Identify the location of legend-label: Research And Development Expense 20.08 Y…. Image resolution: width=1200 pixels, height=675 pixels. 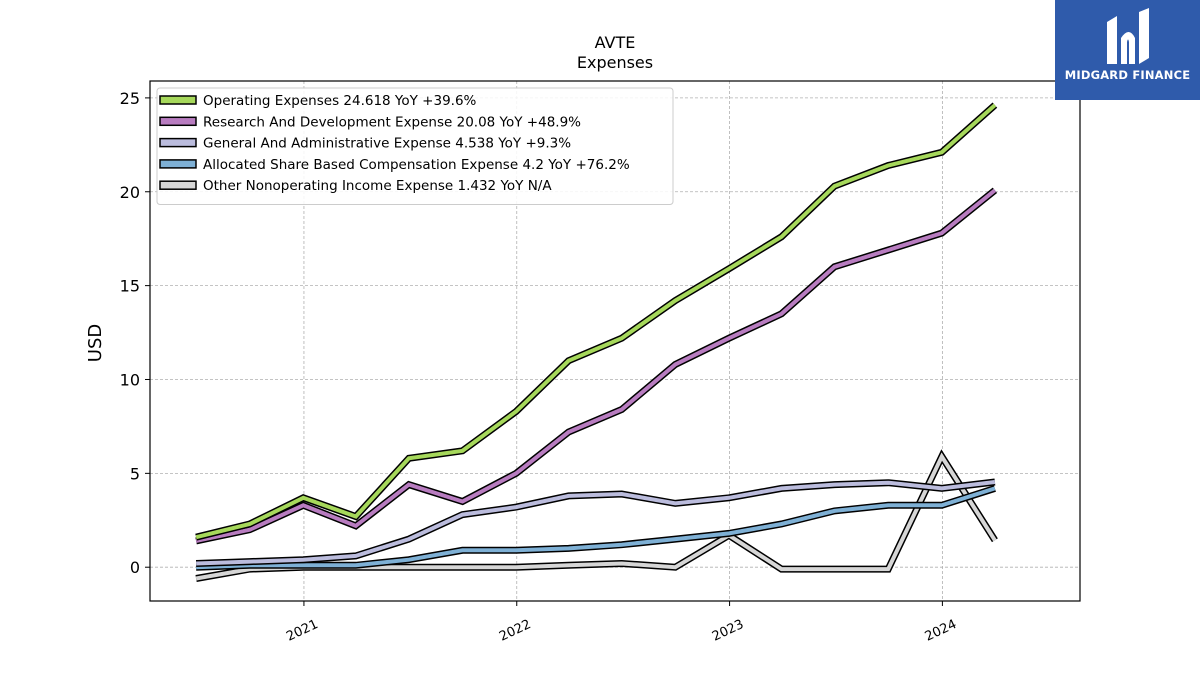
(392, 122).